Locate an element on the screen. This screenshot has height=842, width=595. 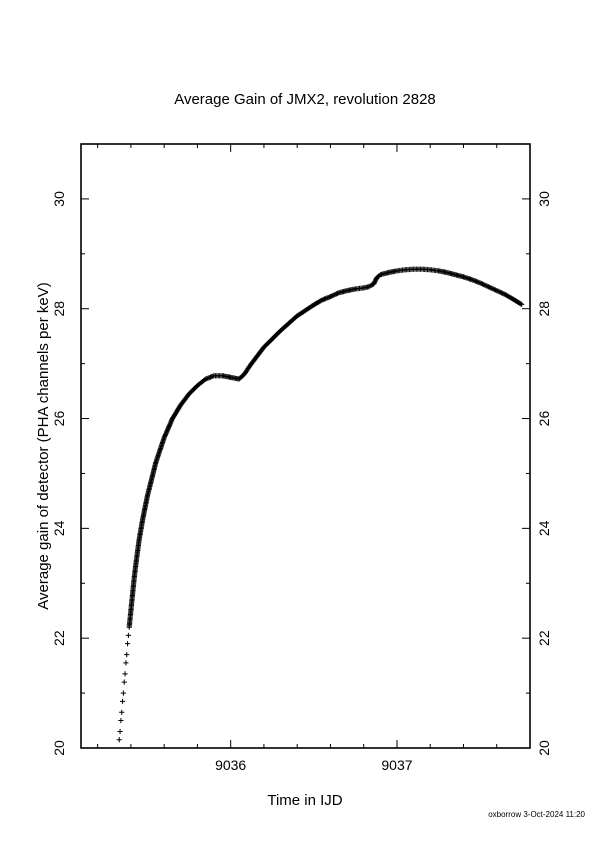
y-tick-label-left: 26 is located at coordinates (59, 419).